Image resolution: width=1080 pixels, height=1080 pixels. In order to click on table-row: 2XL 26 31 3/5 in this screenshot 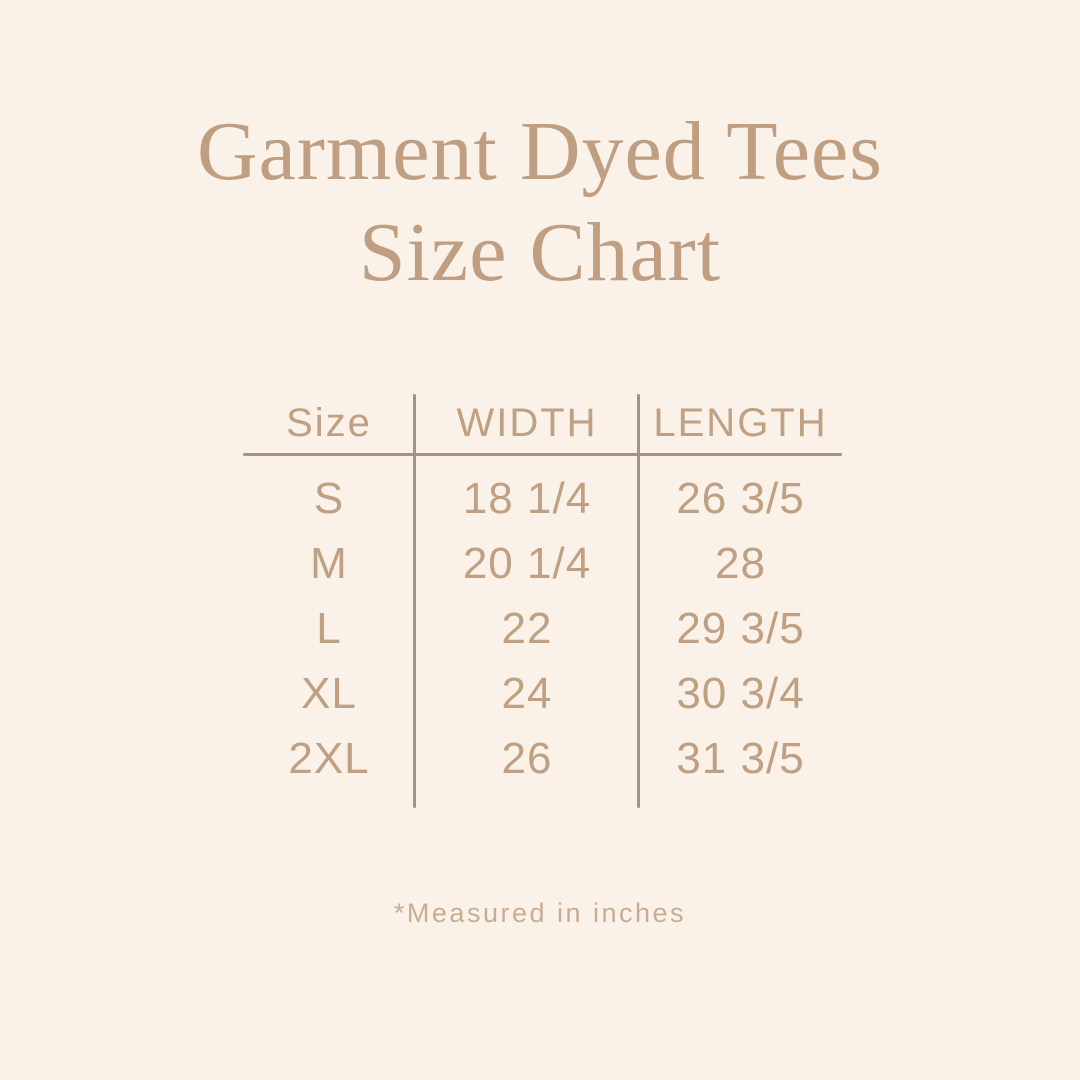, I will do `click(542, 758)`.